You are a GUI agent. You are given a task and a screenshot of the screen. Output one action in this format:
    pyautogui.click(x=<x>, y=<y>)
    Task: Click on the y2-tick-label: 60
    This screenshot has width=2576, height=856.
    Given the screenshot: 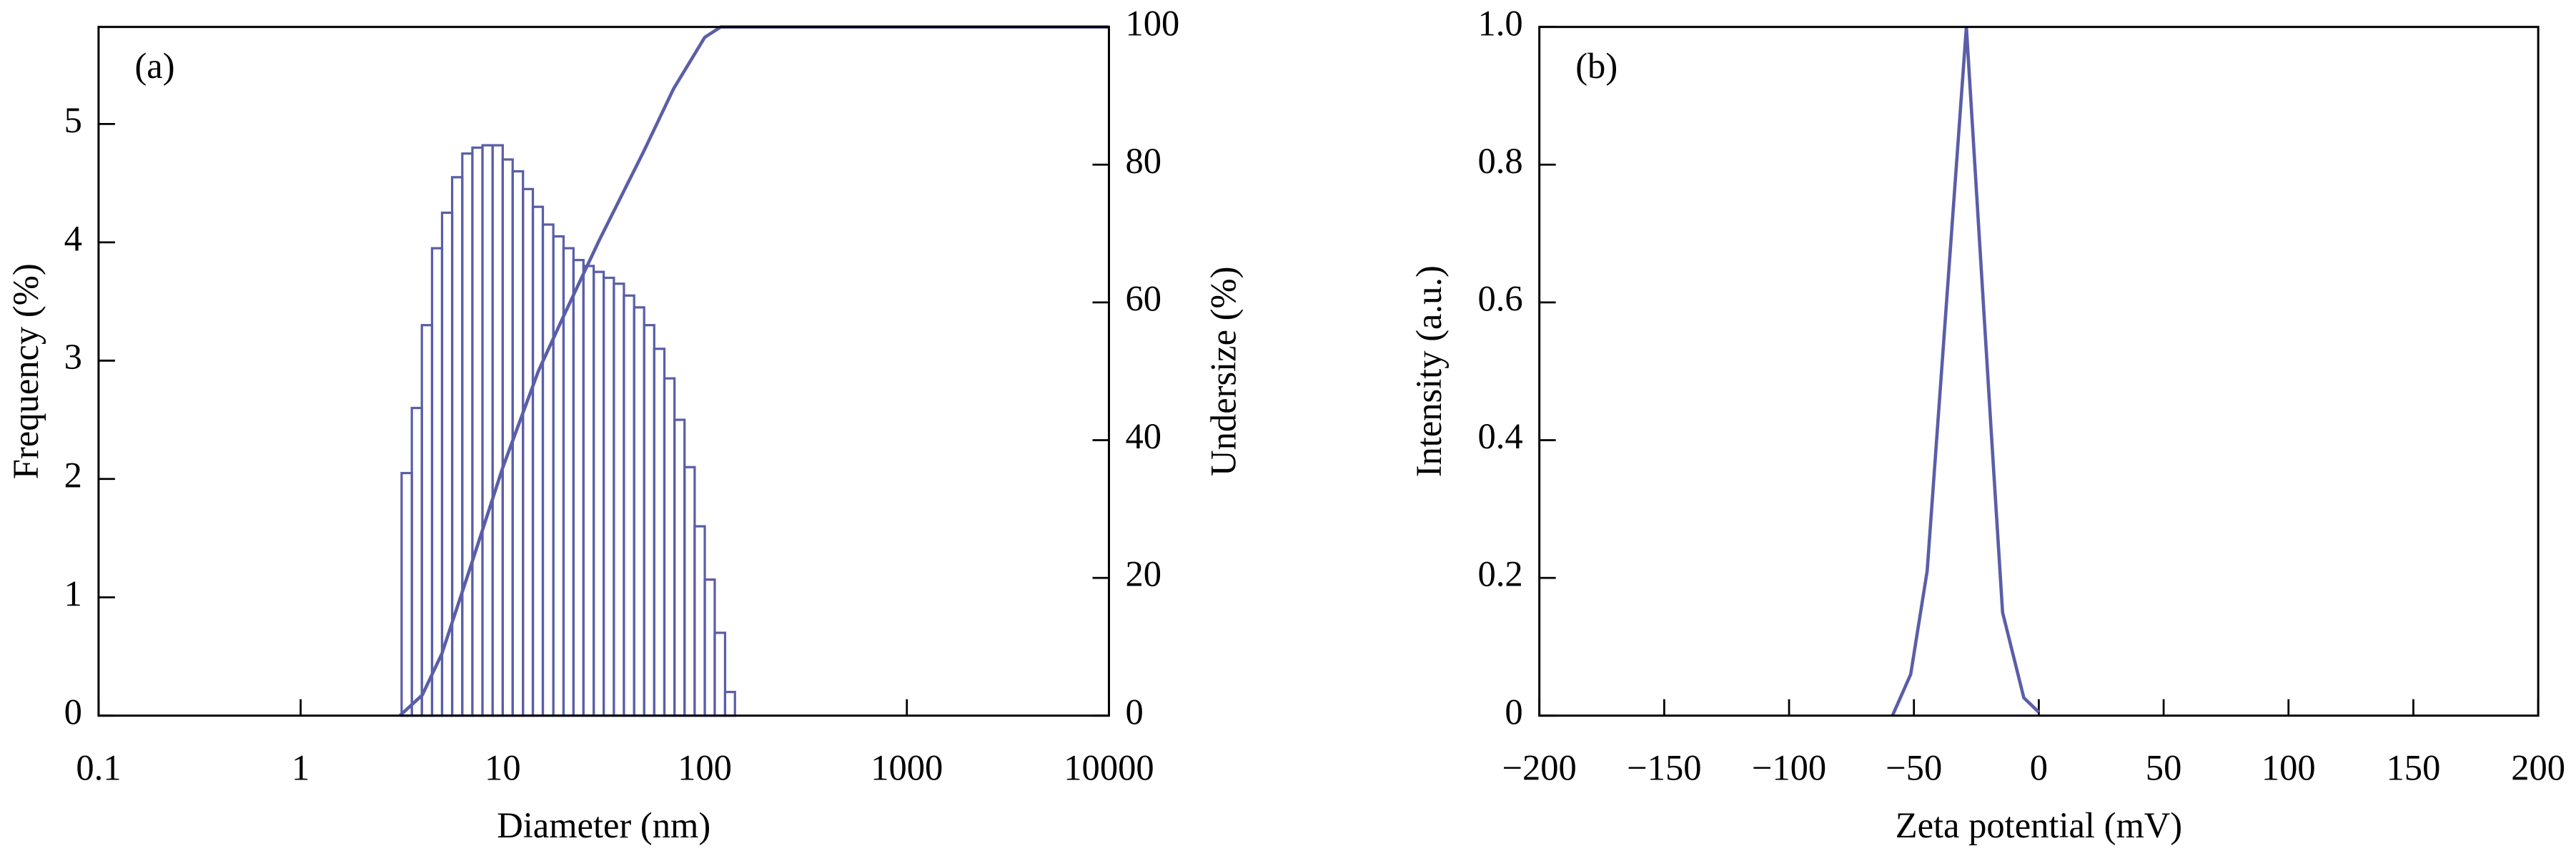 What is the action you would take?
    pyautogui.click(x=1143, y=299)
    